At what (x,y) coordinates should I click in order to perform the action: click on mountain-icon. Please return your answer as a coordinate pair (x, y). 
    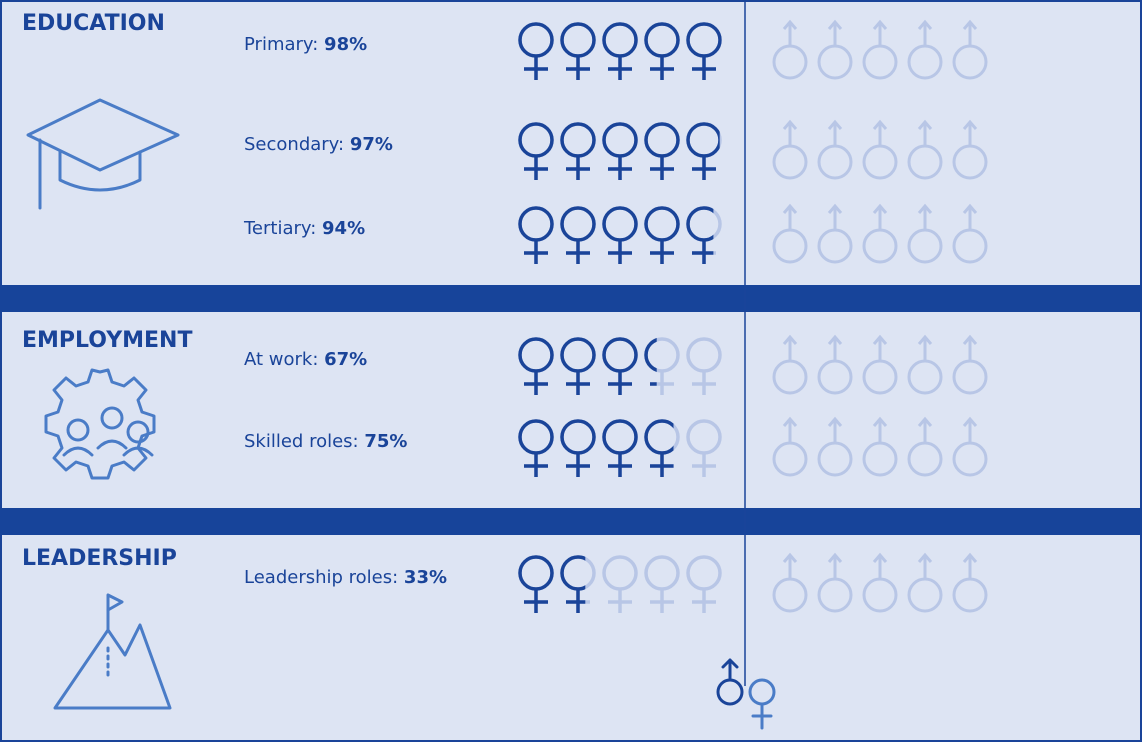
    Looking at the image, I should click on (112, 651).